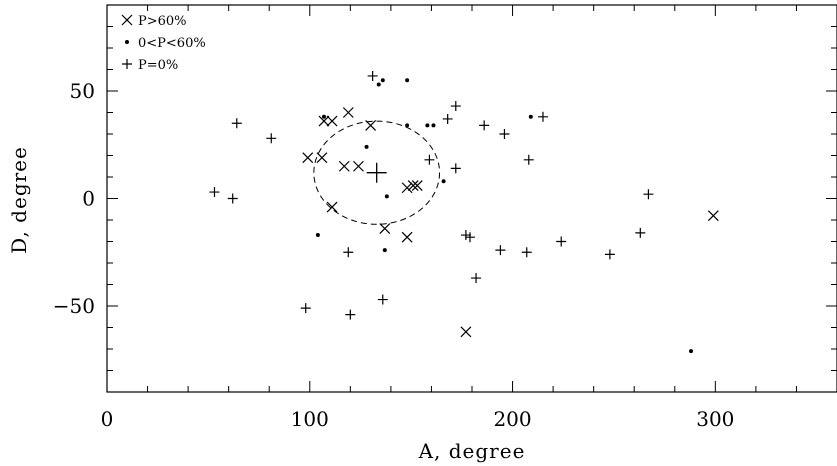 The height and width of the screenshot is (466, 837). Describe the element at coordinates (107, 419) in the screenshot. I see `x-tick-label: 0` at that location.